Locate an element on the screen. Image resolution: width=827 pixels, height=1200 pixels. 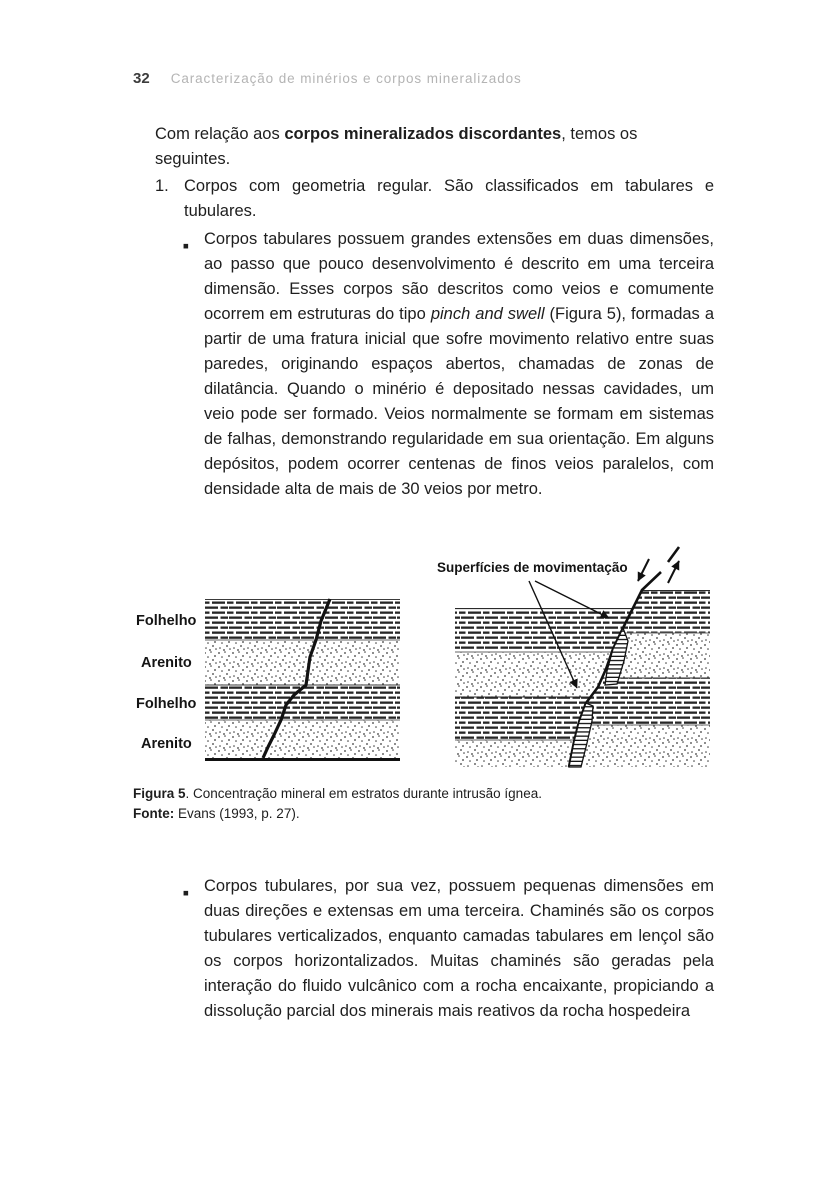
figure-caption-label: Figura 5 is located at coordinates (159, 793).